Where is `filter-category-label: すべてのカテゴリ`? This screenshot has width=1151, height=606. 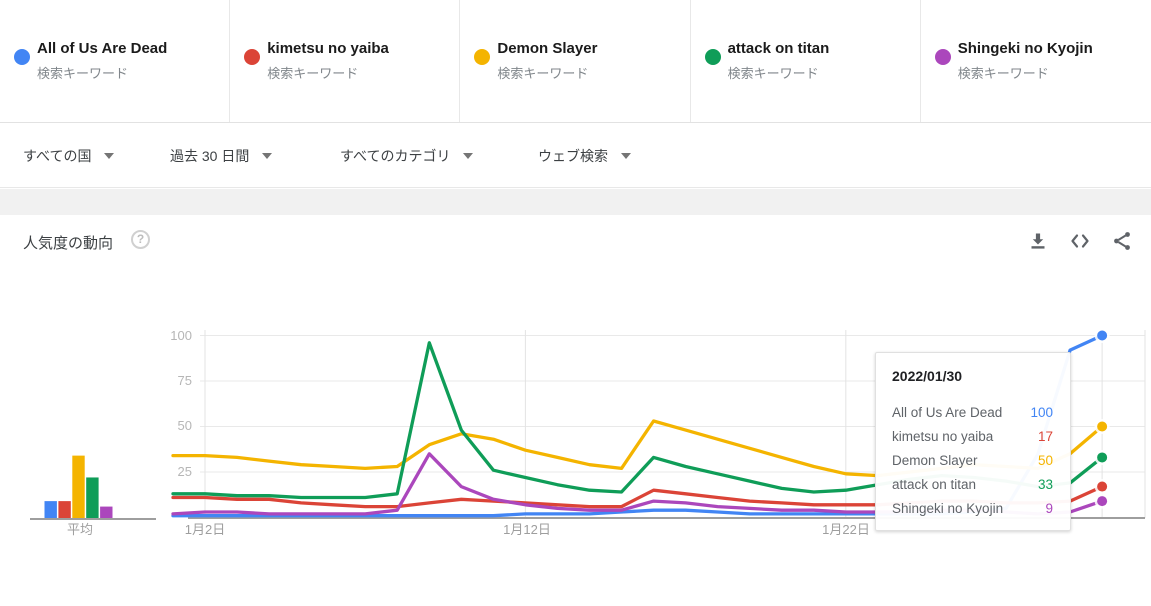 filter-category-label: すべてのカテゴリ is located at coordinates (395, 155).